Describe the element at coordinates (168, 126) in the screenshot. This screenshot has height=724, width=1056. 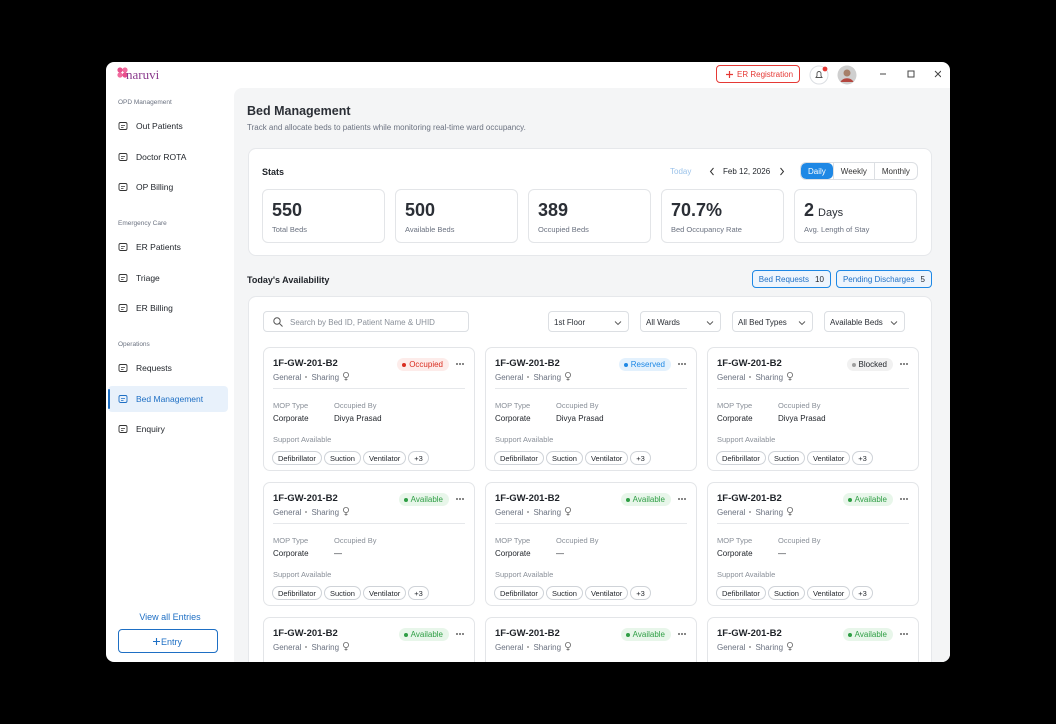
I see `nav-item: Out Patients` at that location.